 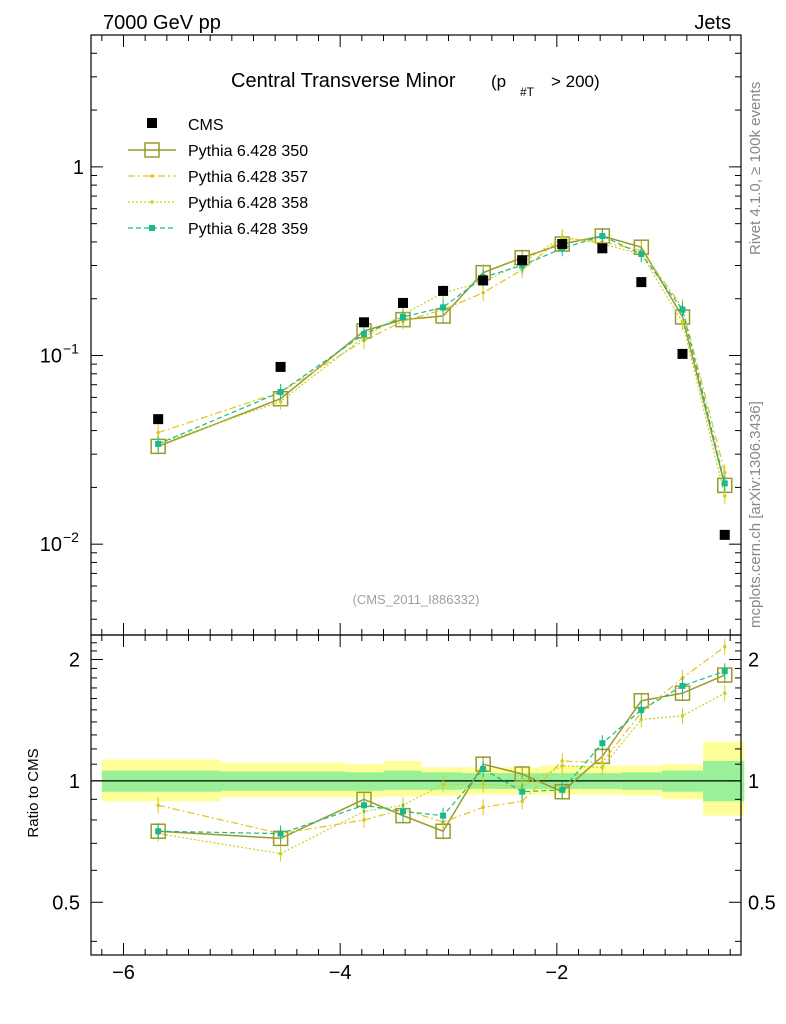 I want to click on plot-title-sub: #T, so click(x=527, y=92).